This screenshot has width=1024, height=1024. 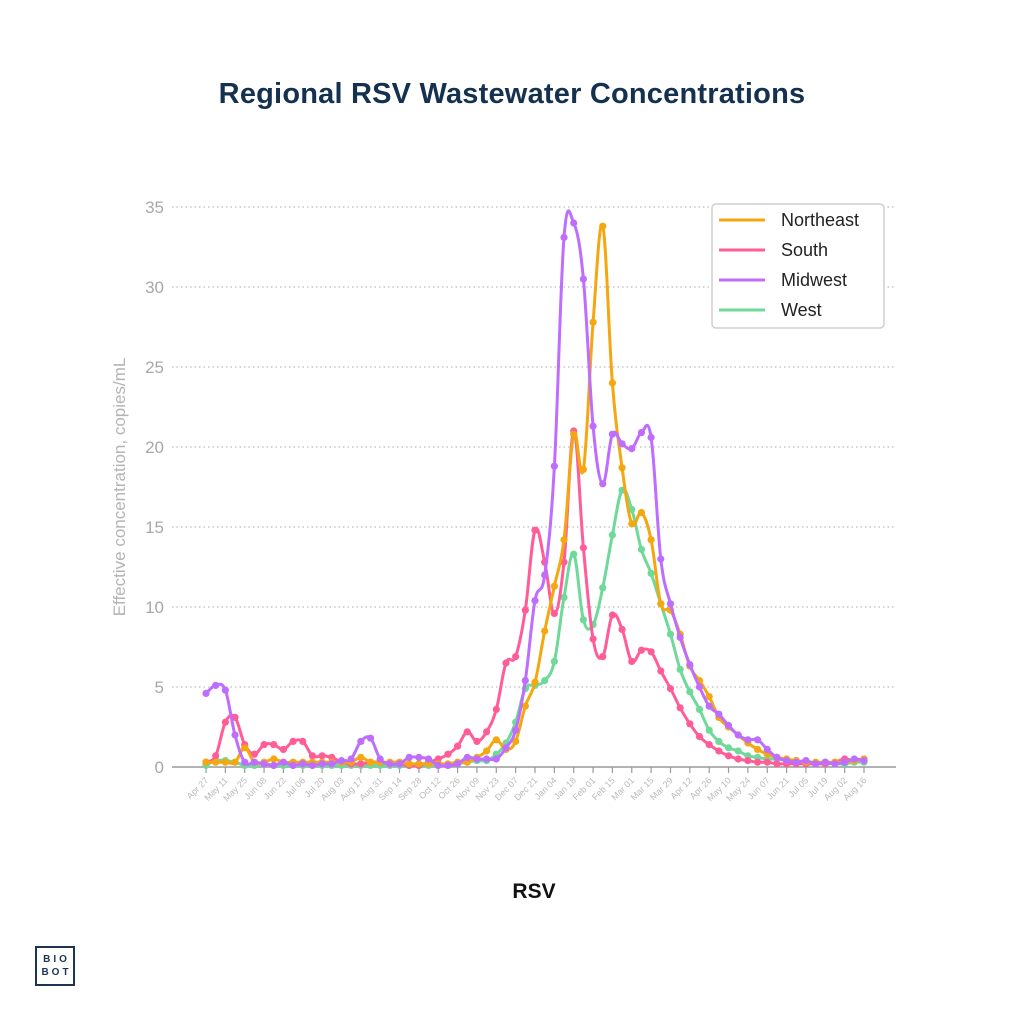 I want to click on legend-box, so click(x=798, y=266).